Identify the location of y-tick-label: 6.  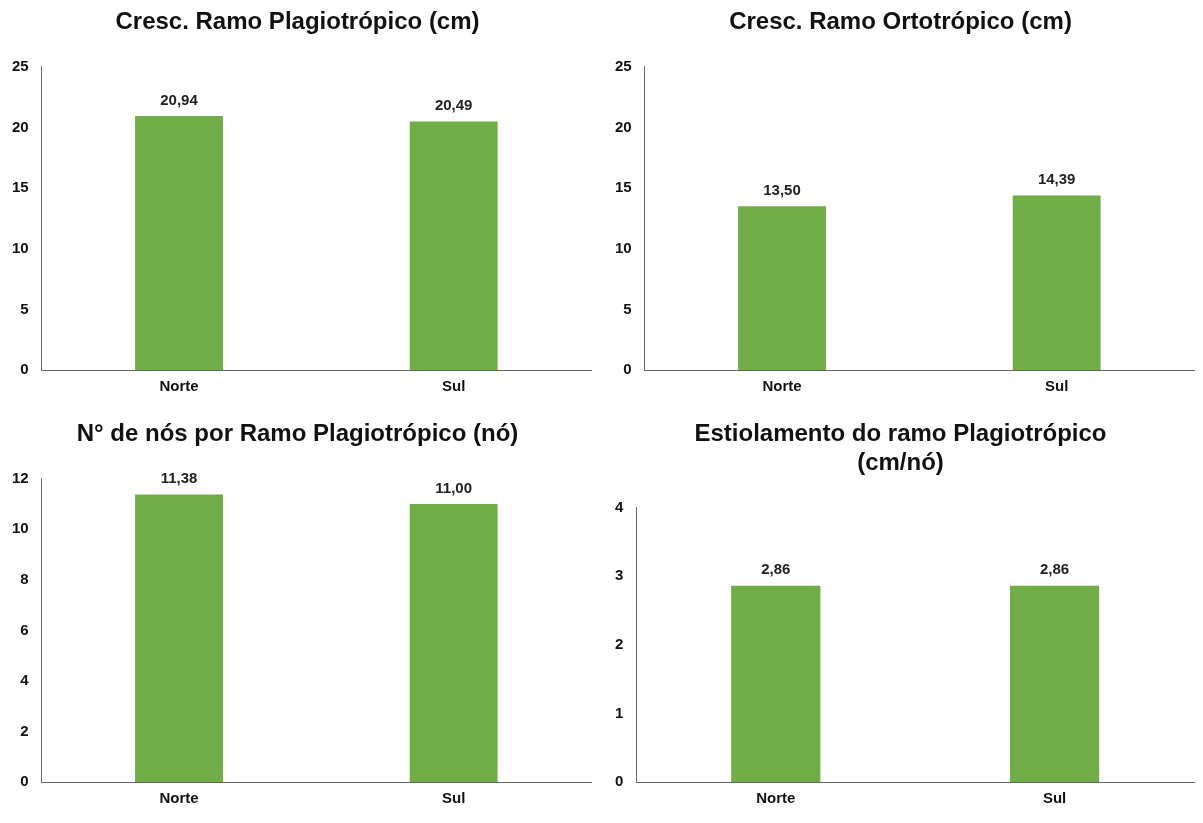
(24, 629).